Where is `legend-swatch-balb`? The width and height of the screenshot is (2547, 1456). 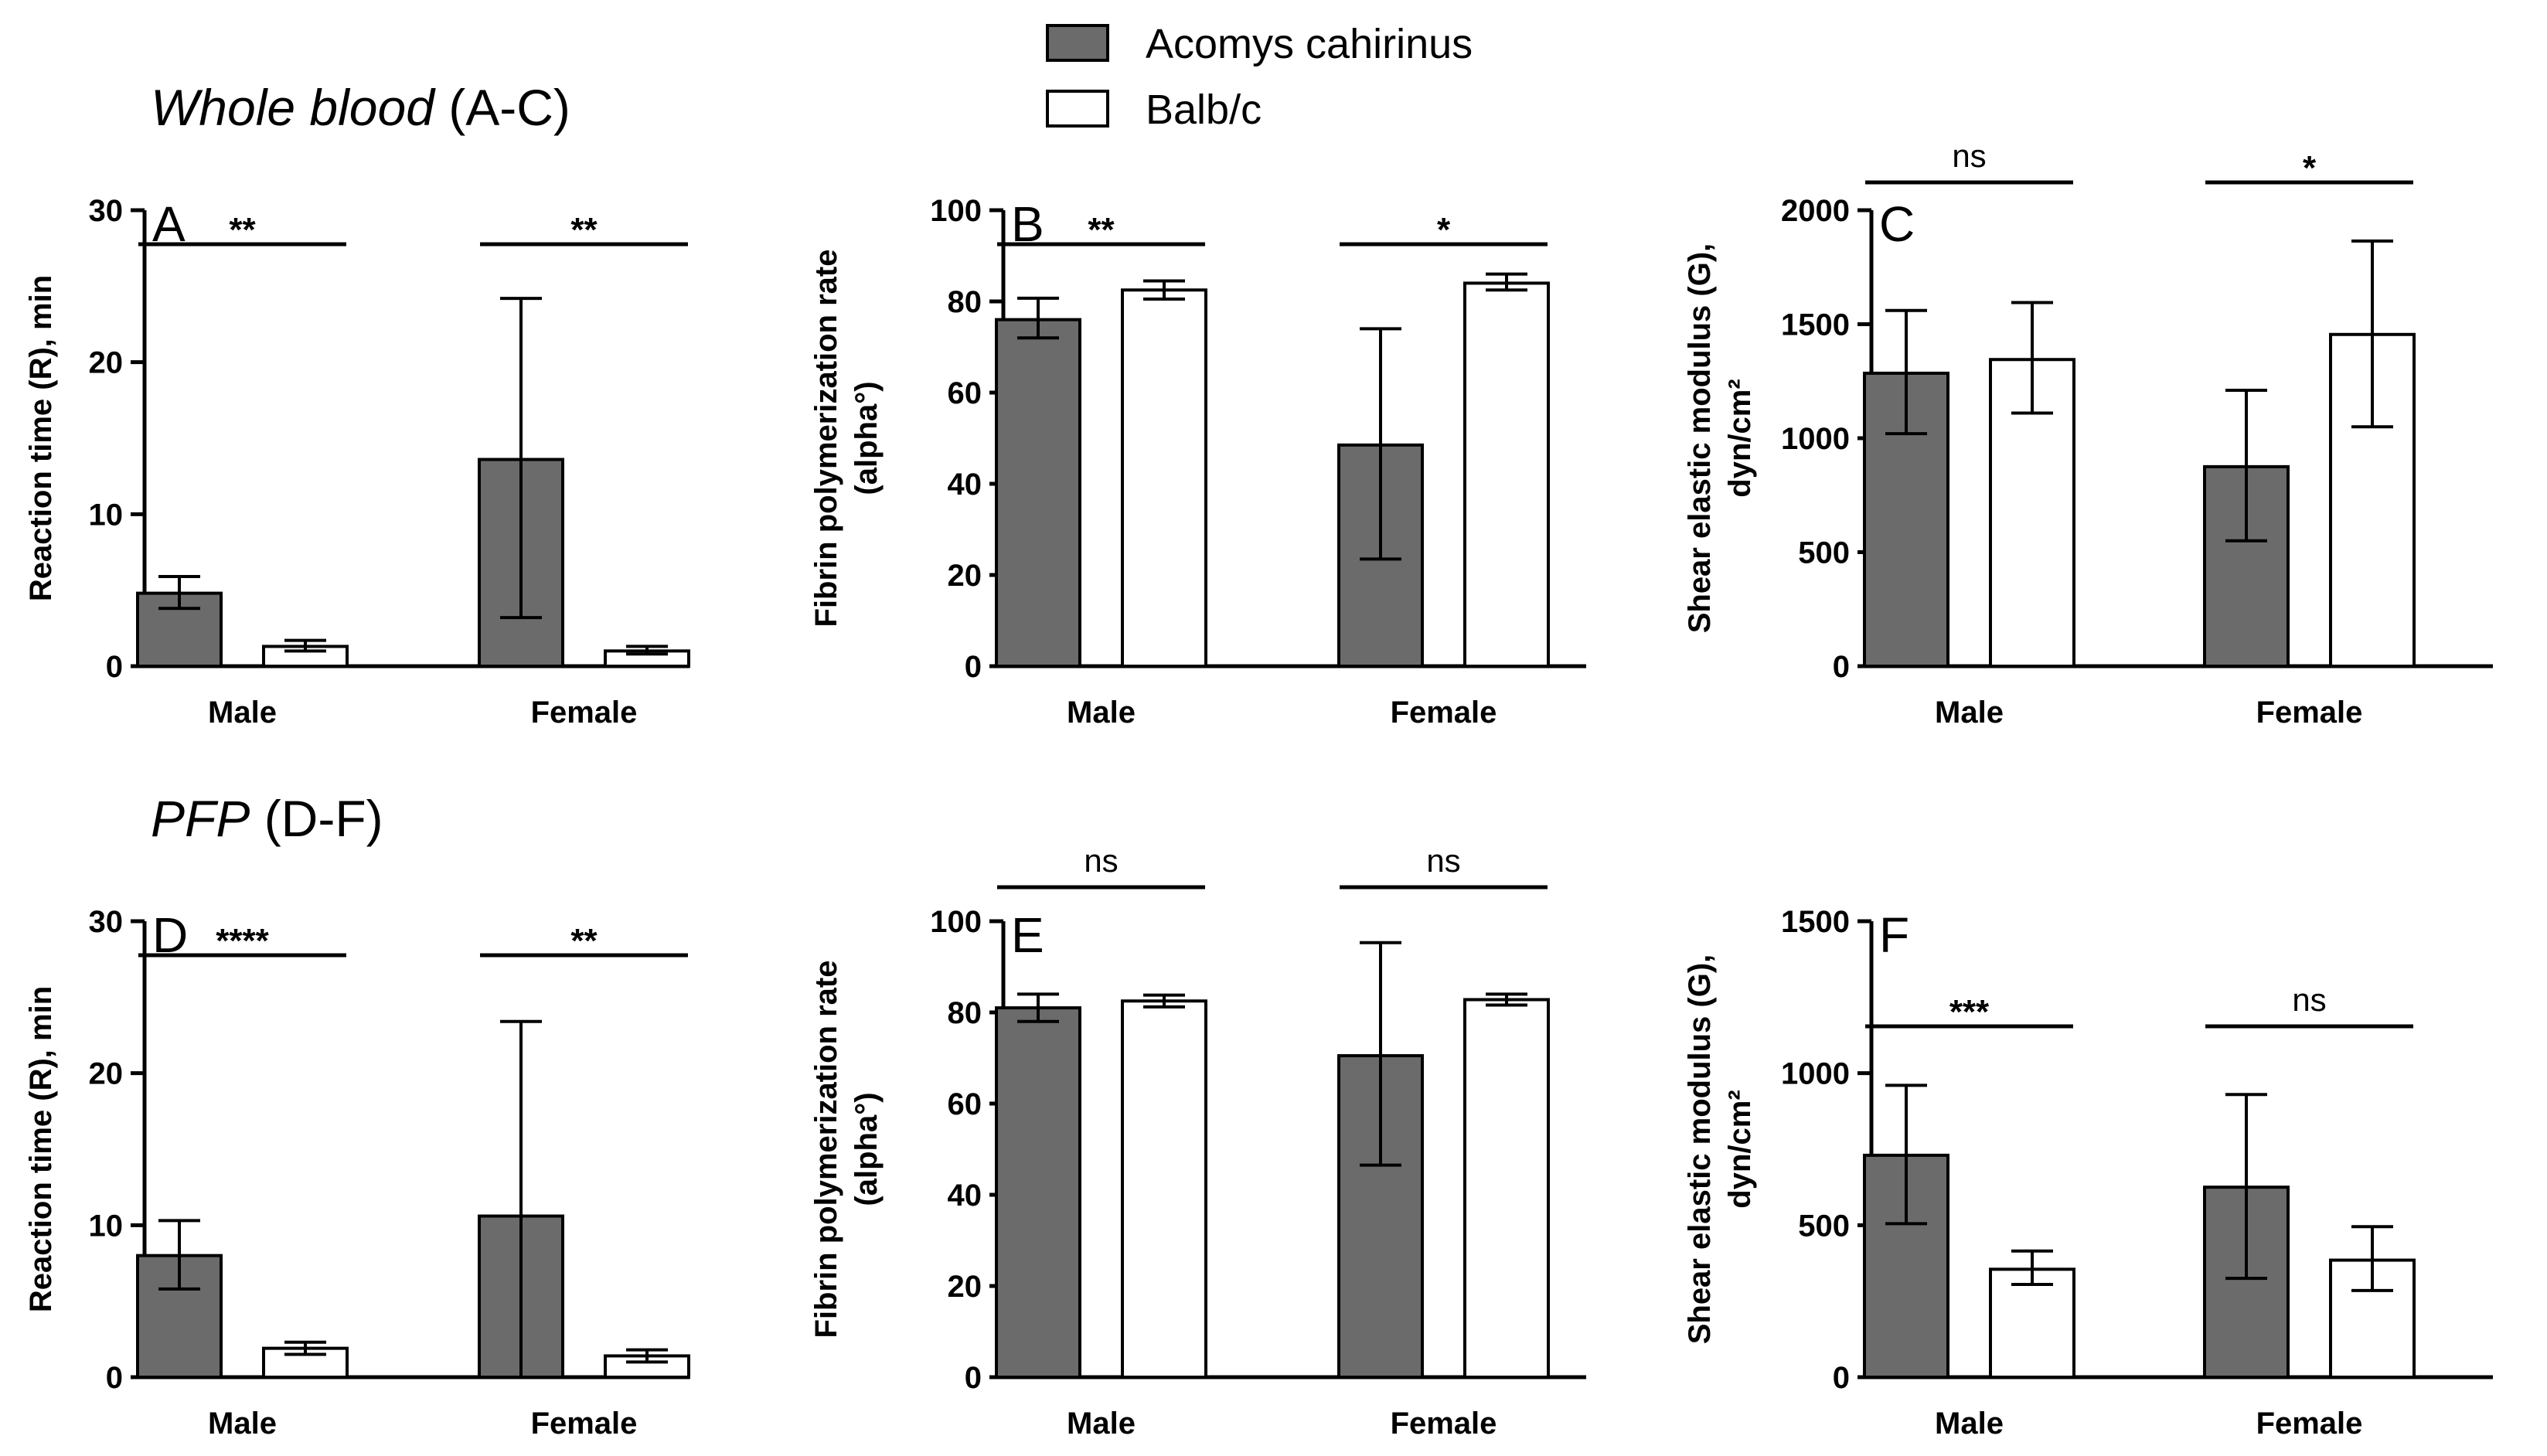 legend-swatch-balb is located at coordinates (1077, 109).